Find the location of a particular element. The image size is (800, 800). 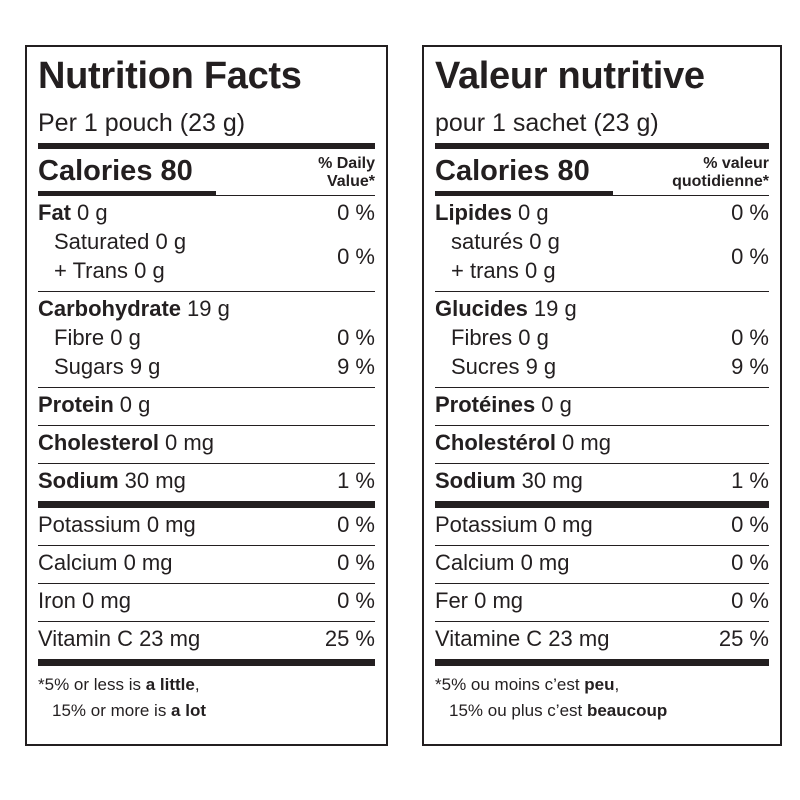

sub-nutrient-text: Sucres 9 g is located at coordinates (504, 366).